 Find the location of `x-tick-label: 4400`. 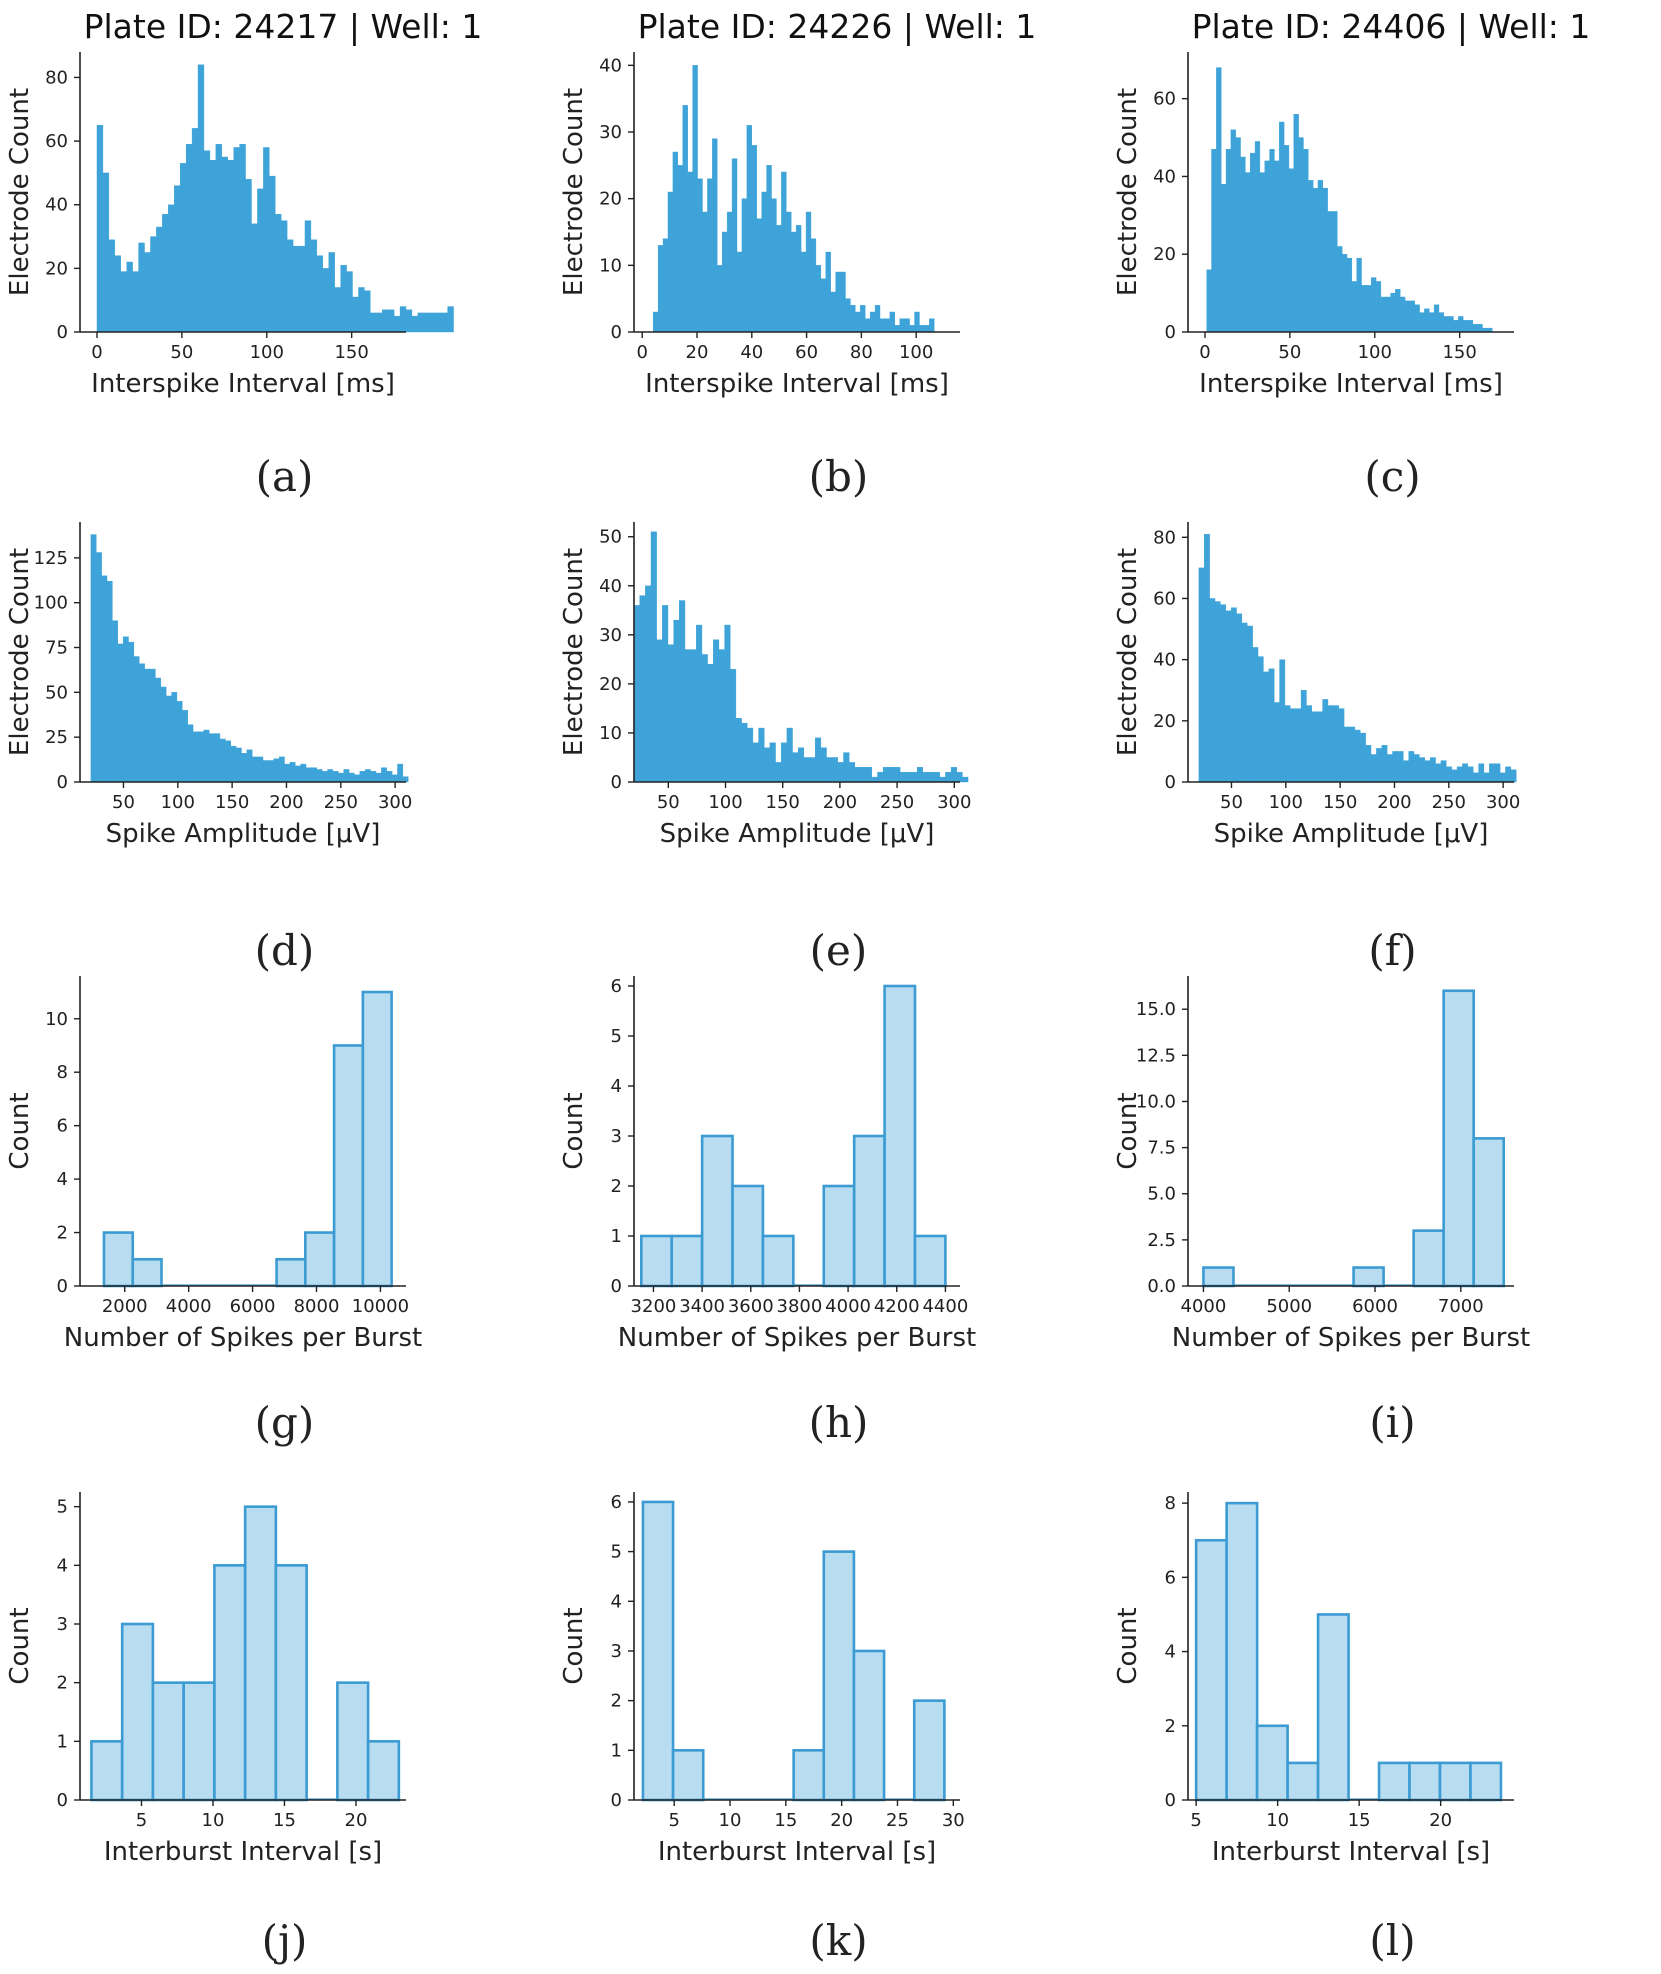

x-tick-label: 4400 is located at coordinates (945, 1306).